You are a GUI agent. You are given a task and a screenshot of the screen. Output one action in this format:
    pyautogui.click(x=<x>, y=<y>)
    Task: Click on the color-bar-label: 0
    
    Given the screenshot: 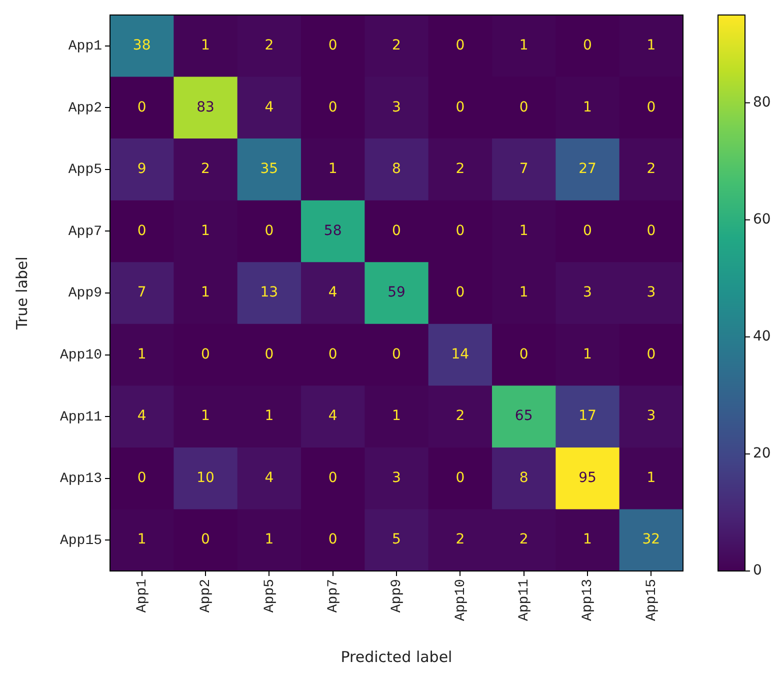 What is the action you would take?
    pyautogui.click(x=757, y=570)
    